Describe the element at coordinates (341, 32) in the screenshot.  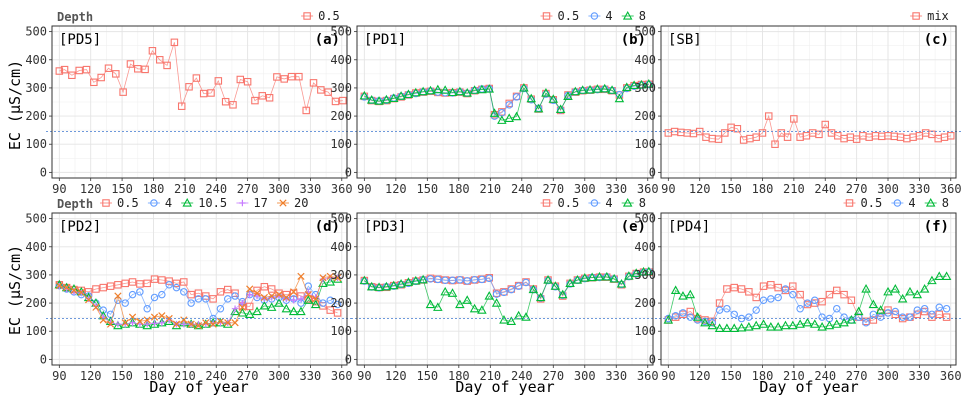
I see `y-tick-label: 500` at that location.